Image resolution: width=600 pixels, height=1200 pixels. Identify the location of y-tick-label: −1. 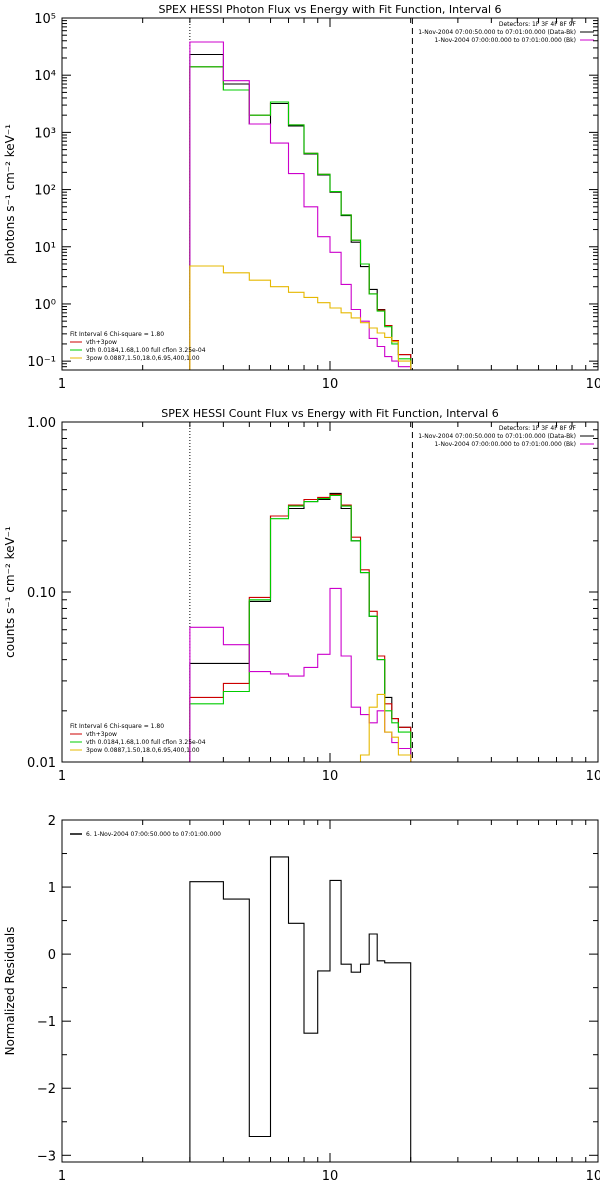
(46, 1022).